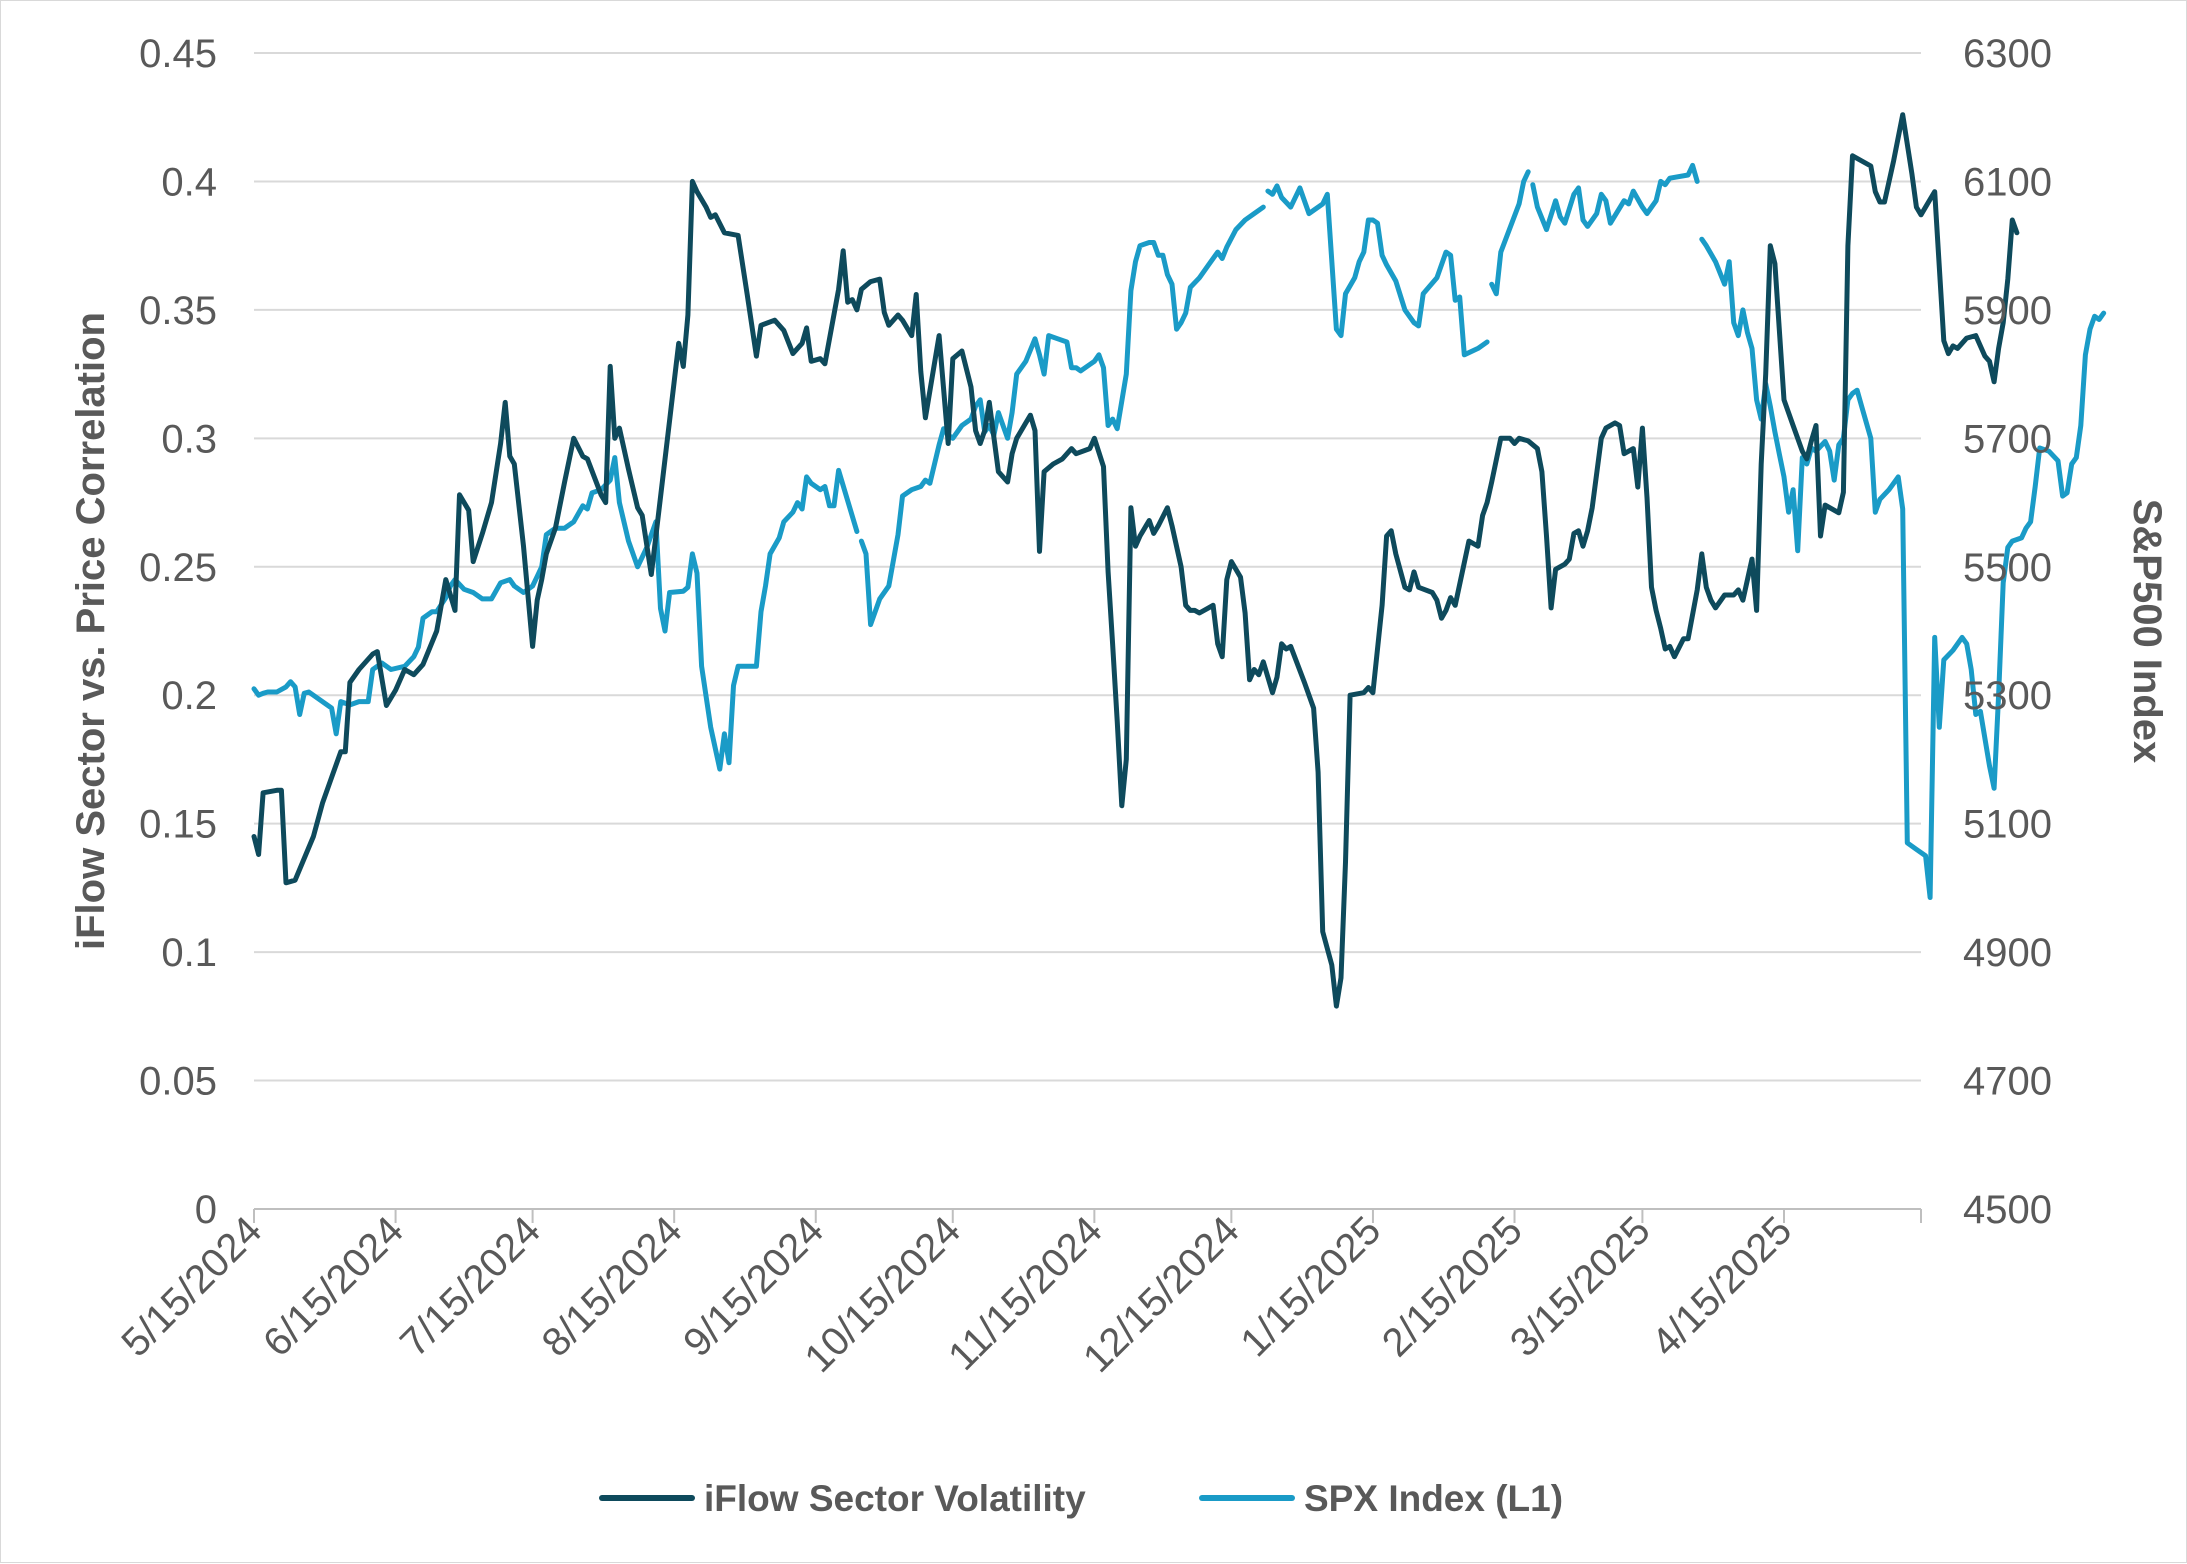 The height and width of the screenshot is (1564, 2187). Describe the element at coordinates (612, 1286) in the screenshot. I see `x-tick-label: 8/15/2024` at that location.